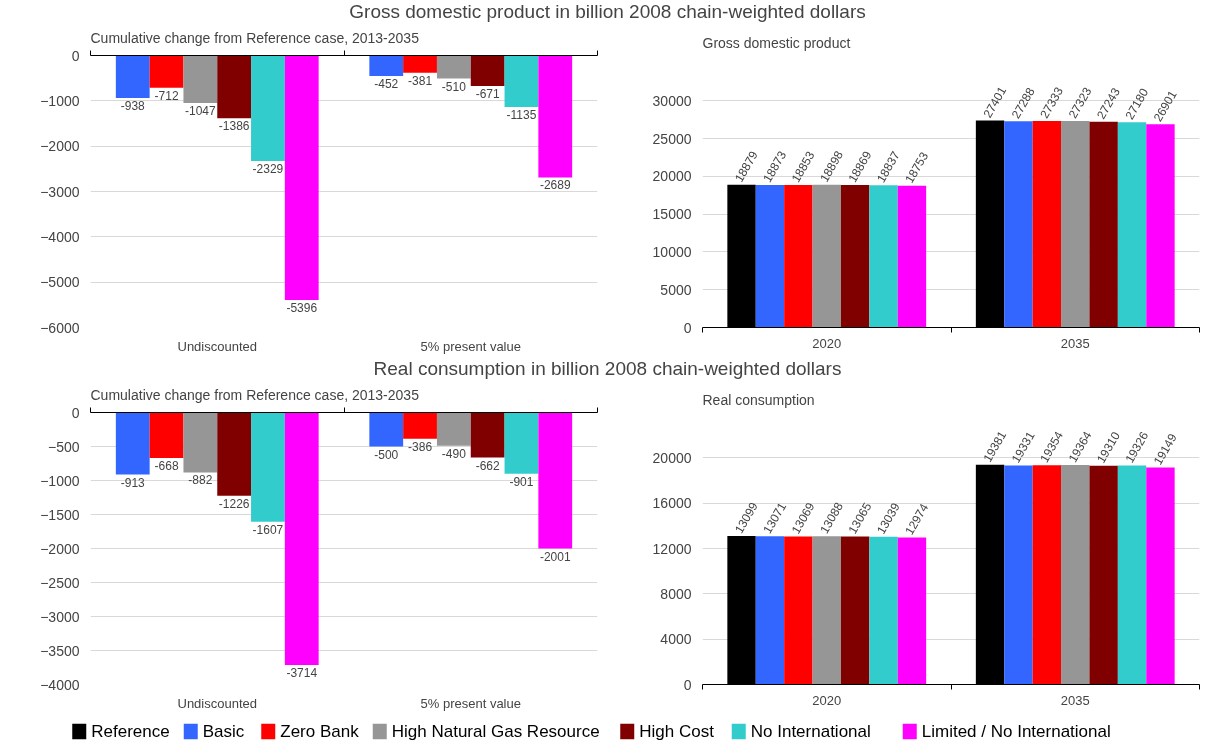 The height and width of the screenshot is (751, 1214). Describe the element at coordinates (133, 106) in the screenshot. I see `data-label: -938` at that location.